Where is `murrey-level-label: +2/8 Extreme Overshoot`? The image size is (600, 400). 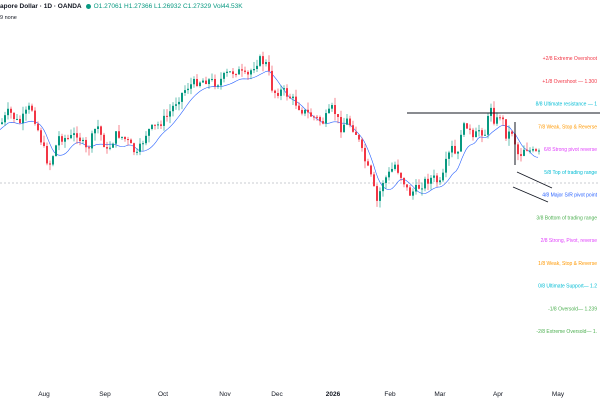 murrey-level-label: +2/8 Extreme Overshoot is located at coordinates (570, 59).